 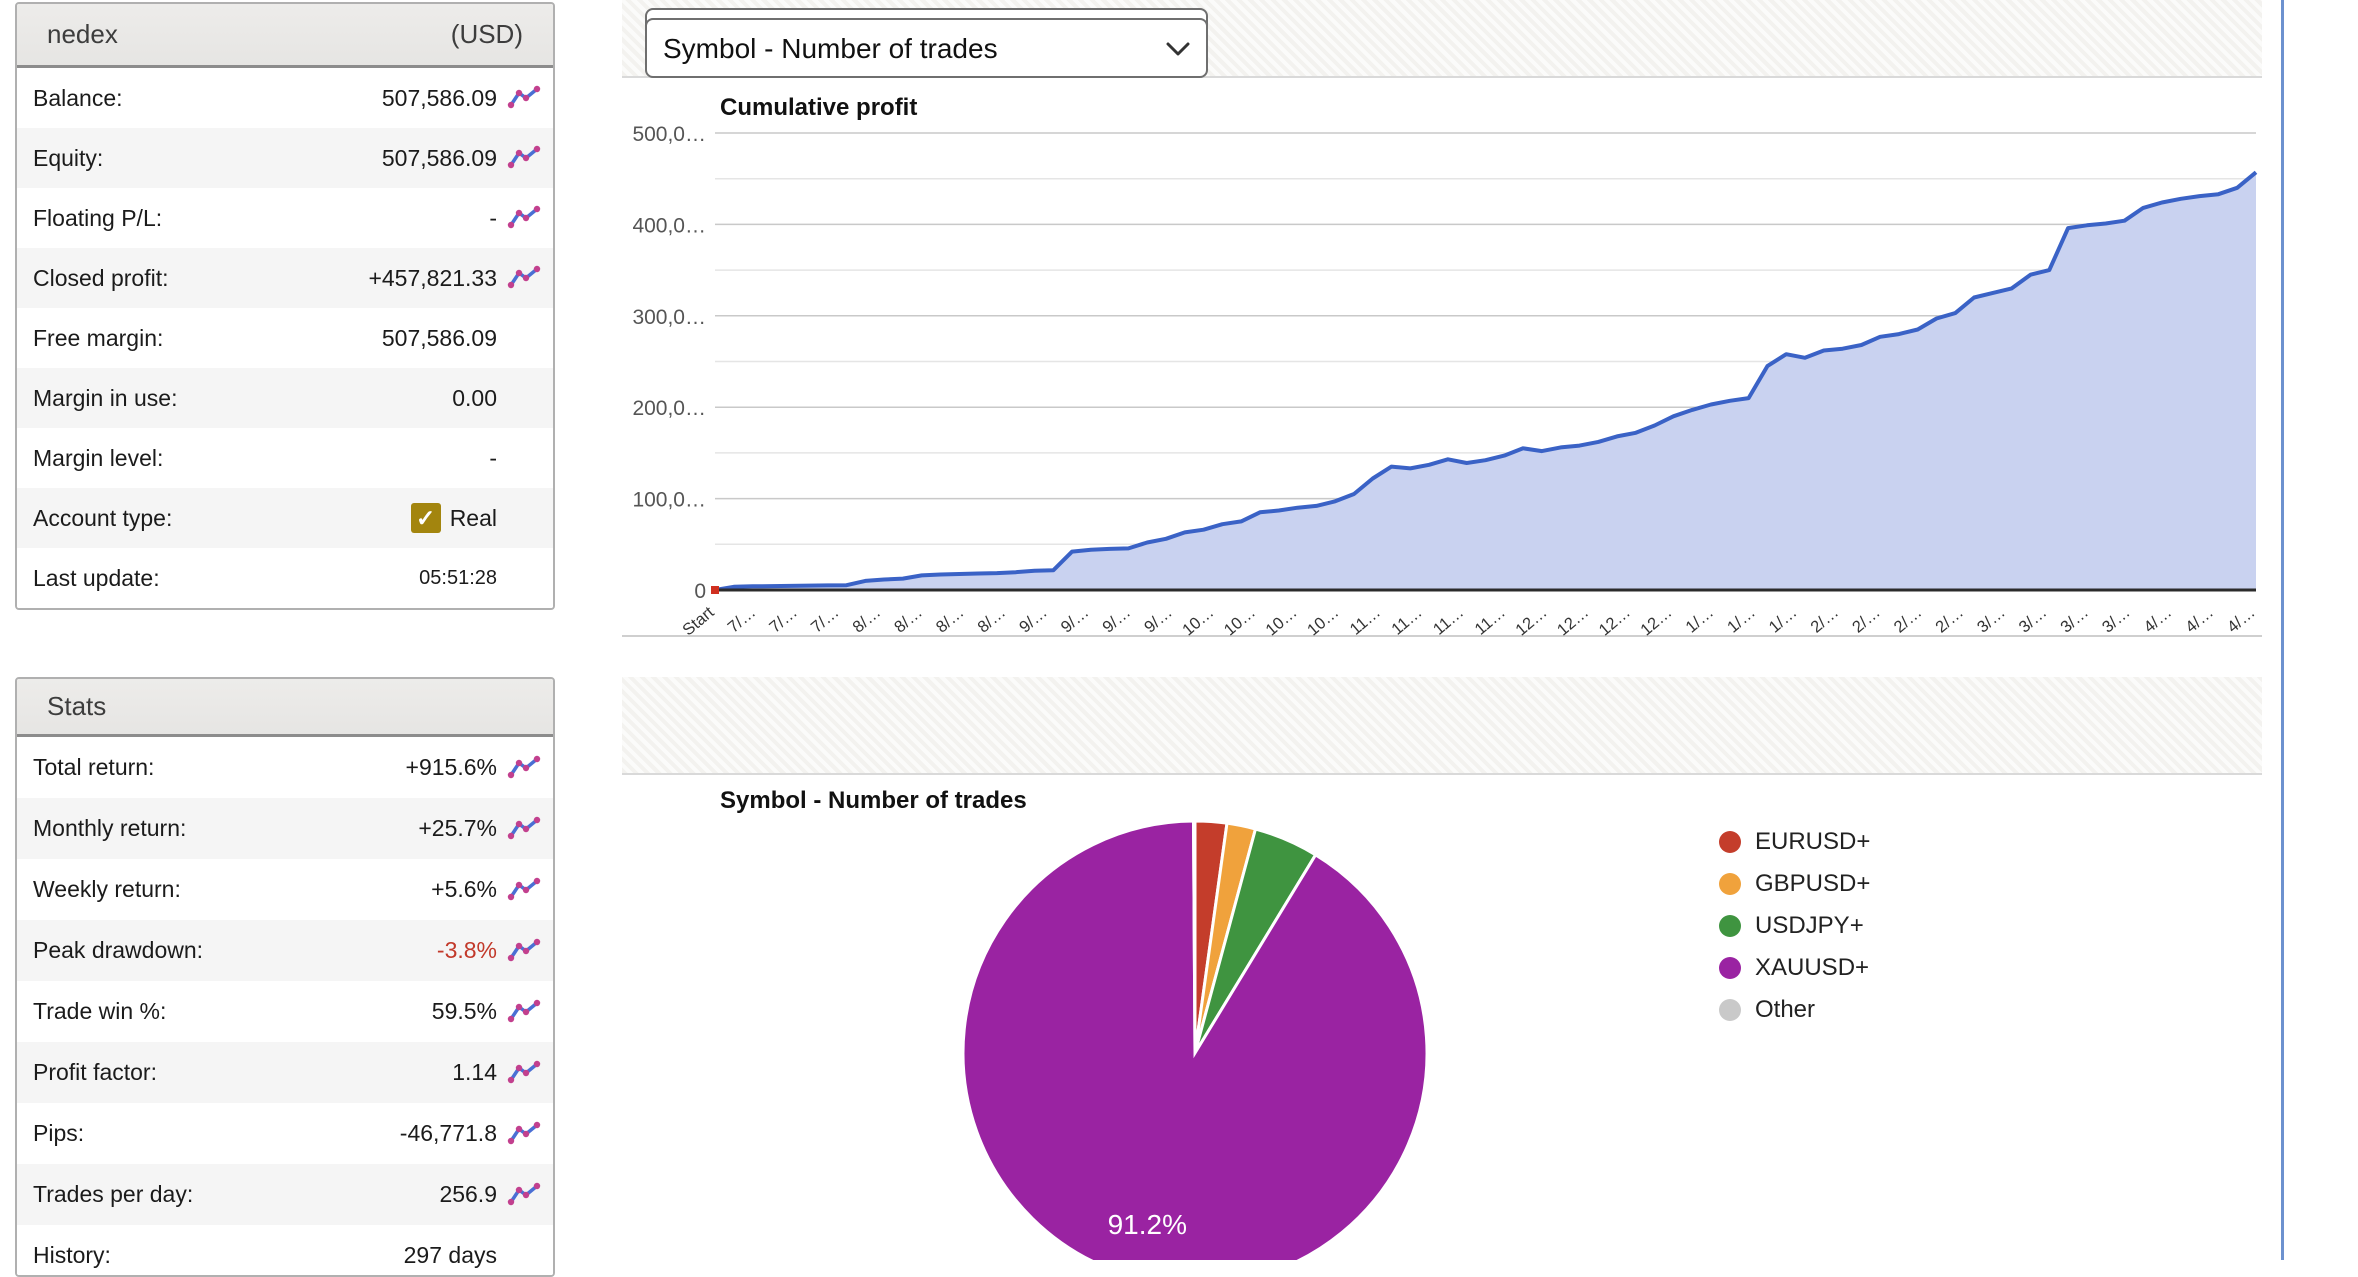 What do you see at coordinates (285, 398) in the screenshot?
I see `table-row: Margin in use: 0.00` at bounding box center [285, 398].